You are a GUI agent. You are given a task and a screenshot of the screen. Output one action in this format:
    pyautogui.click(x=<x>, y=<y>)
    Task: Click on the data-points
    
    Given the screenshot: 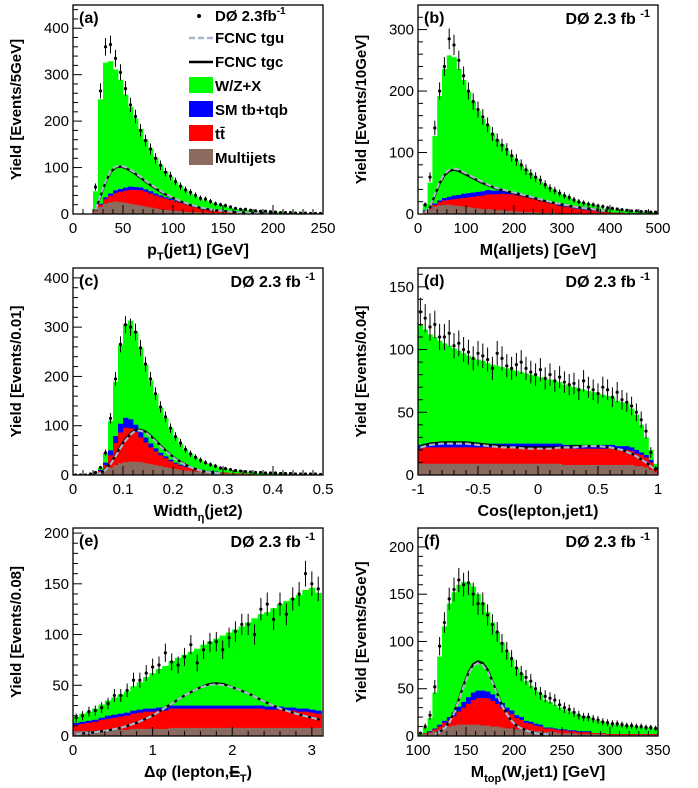 What is the action you would take?
    pyautogui.click(x=197, y=641)
    